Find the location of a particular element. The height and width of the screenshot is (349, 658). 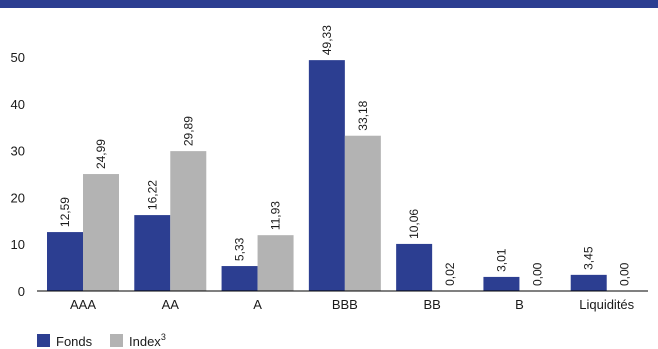

value-label: 24,99 is located at coordinates (101, 154).